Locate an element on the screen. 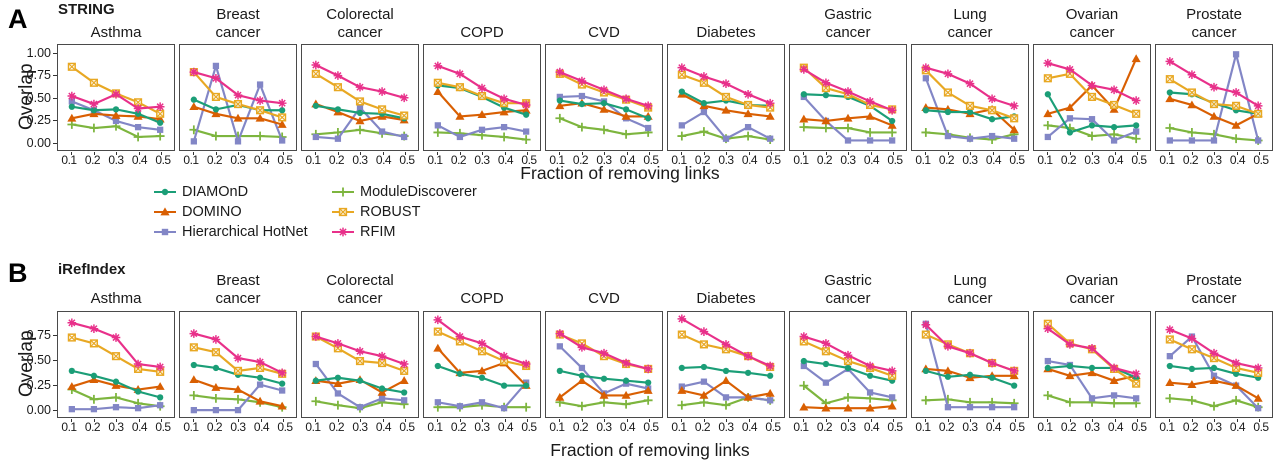  y-tick-label: 0.00 is located at coordinates (38, 410).